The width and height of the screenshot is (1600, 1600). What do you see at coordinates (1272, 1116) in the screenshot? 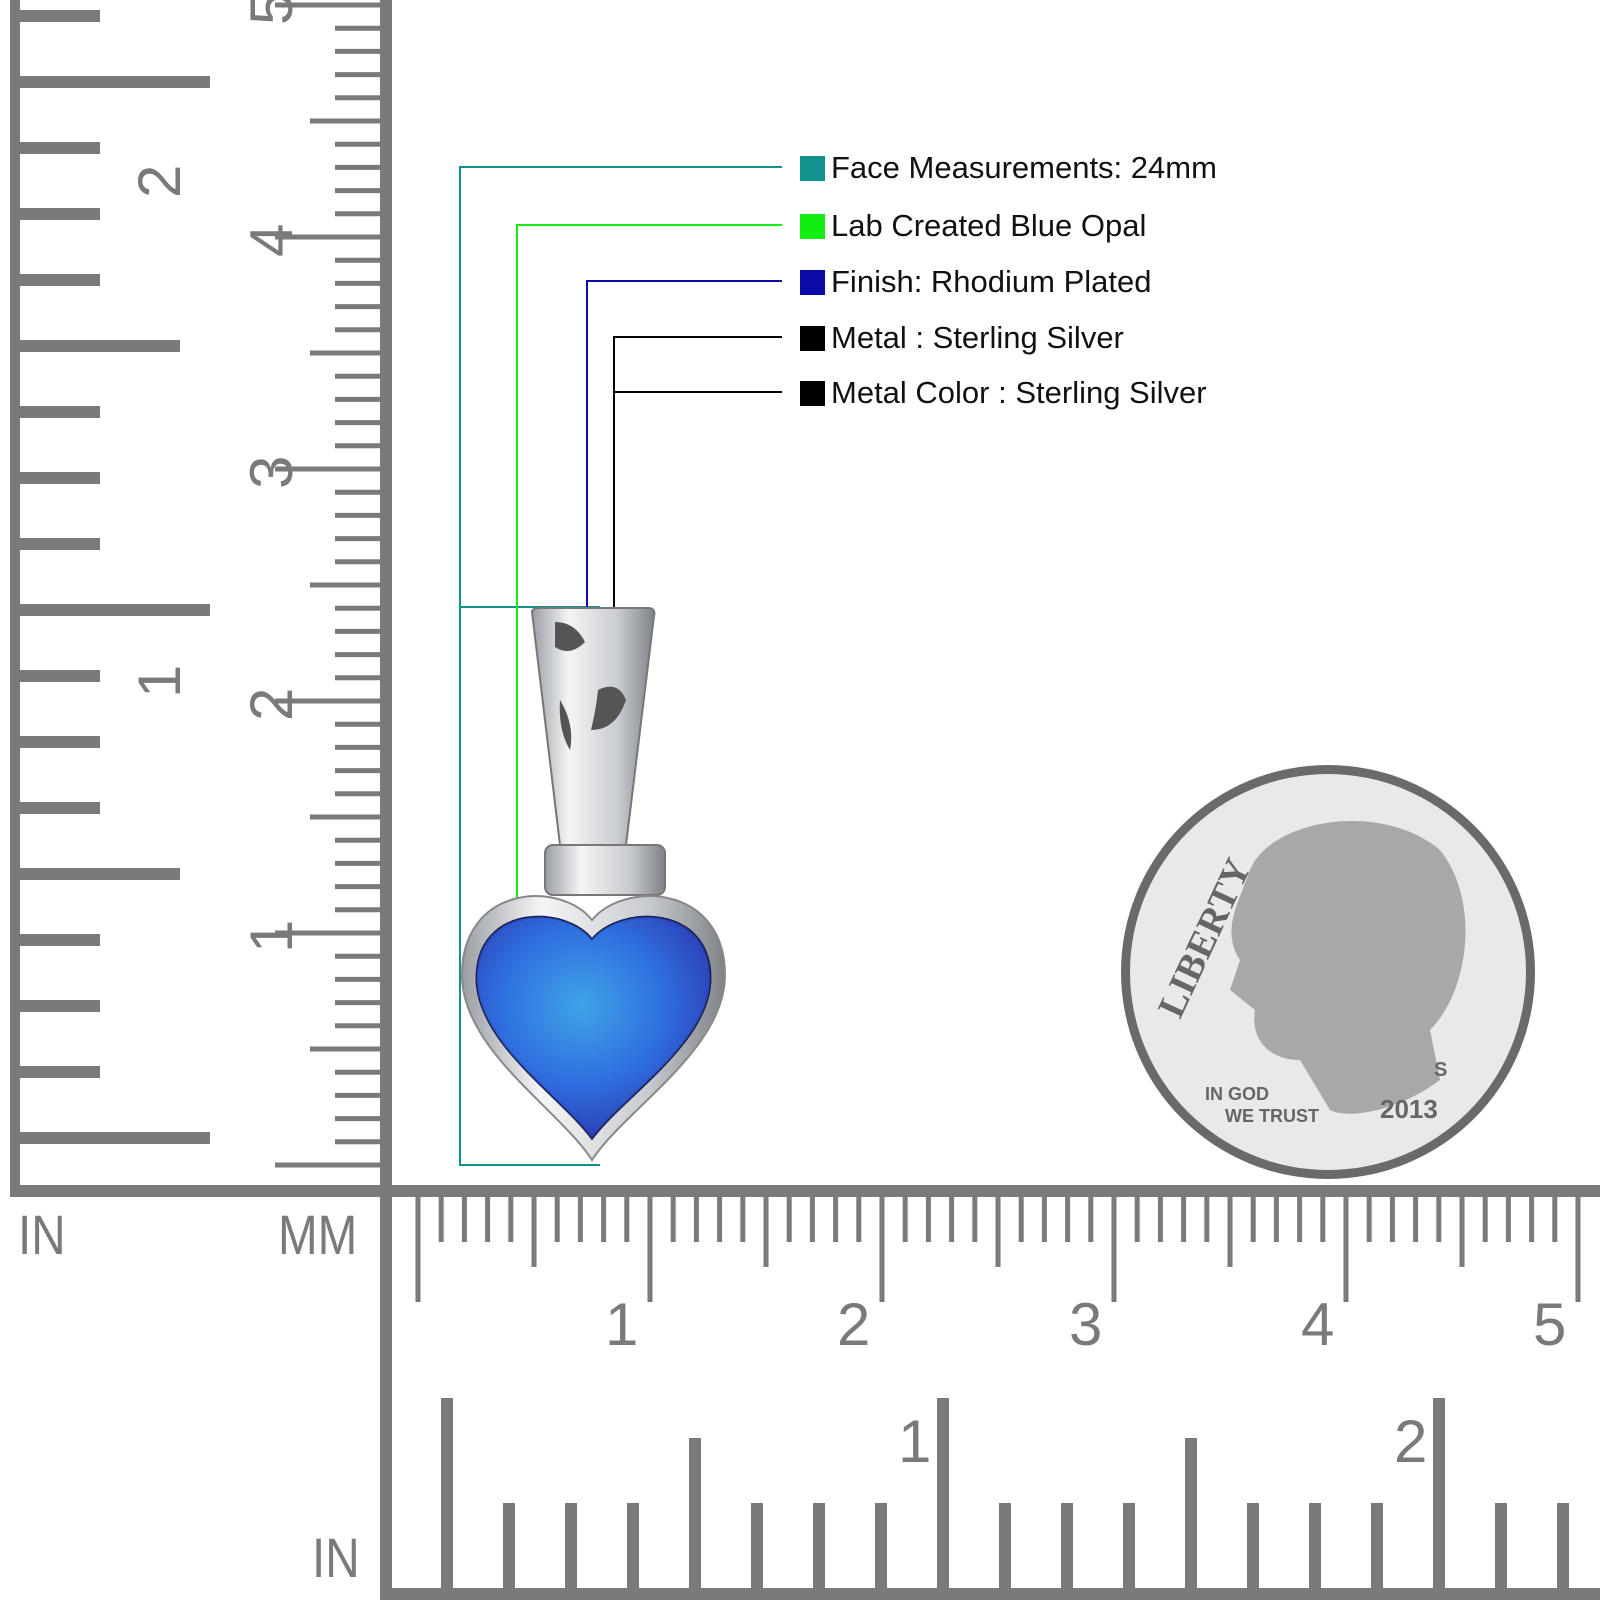
I see `coin-motto-2: WE TRUST` at bounding box center [1272, 1116].